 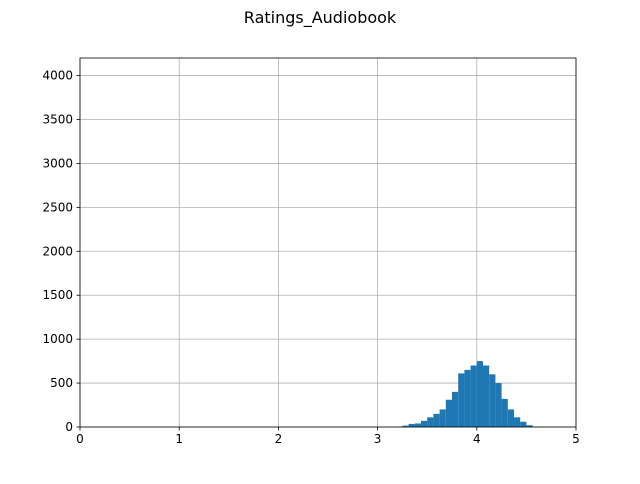 I want to click on y-tick-label: 4000, so click(x=57, y=76).